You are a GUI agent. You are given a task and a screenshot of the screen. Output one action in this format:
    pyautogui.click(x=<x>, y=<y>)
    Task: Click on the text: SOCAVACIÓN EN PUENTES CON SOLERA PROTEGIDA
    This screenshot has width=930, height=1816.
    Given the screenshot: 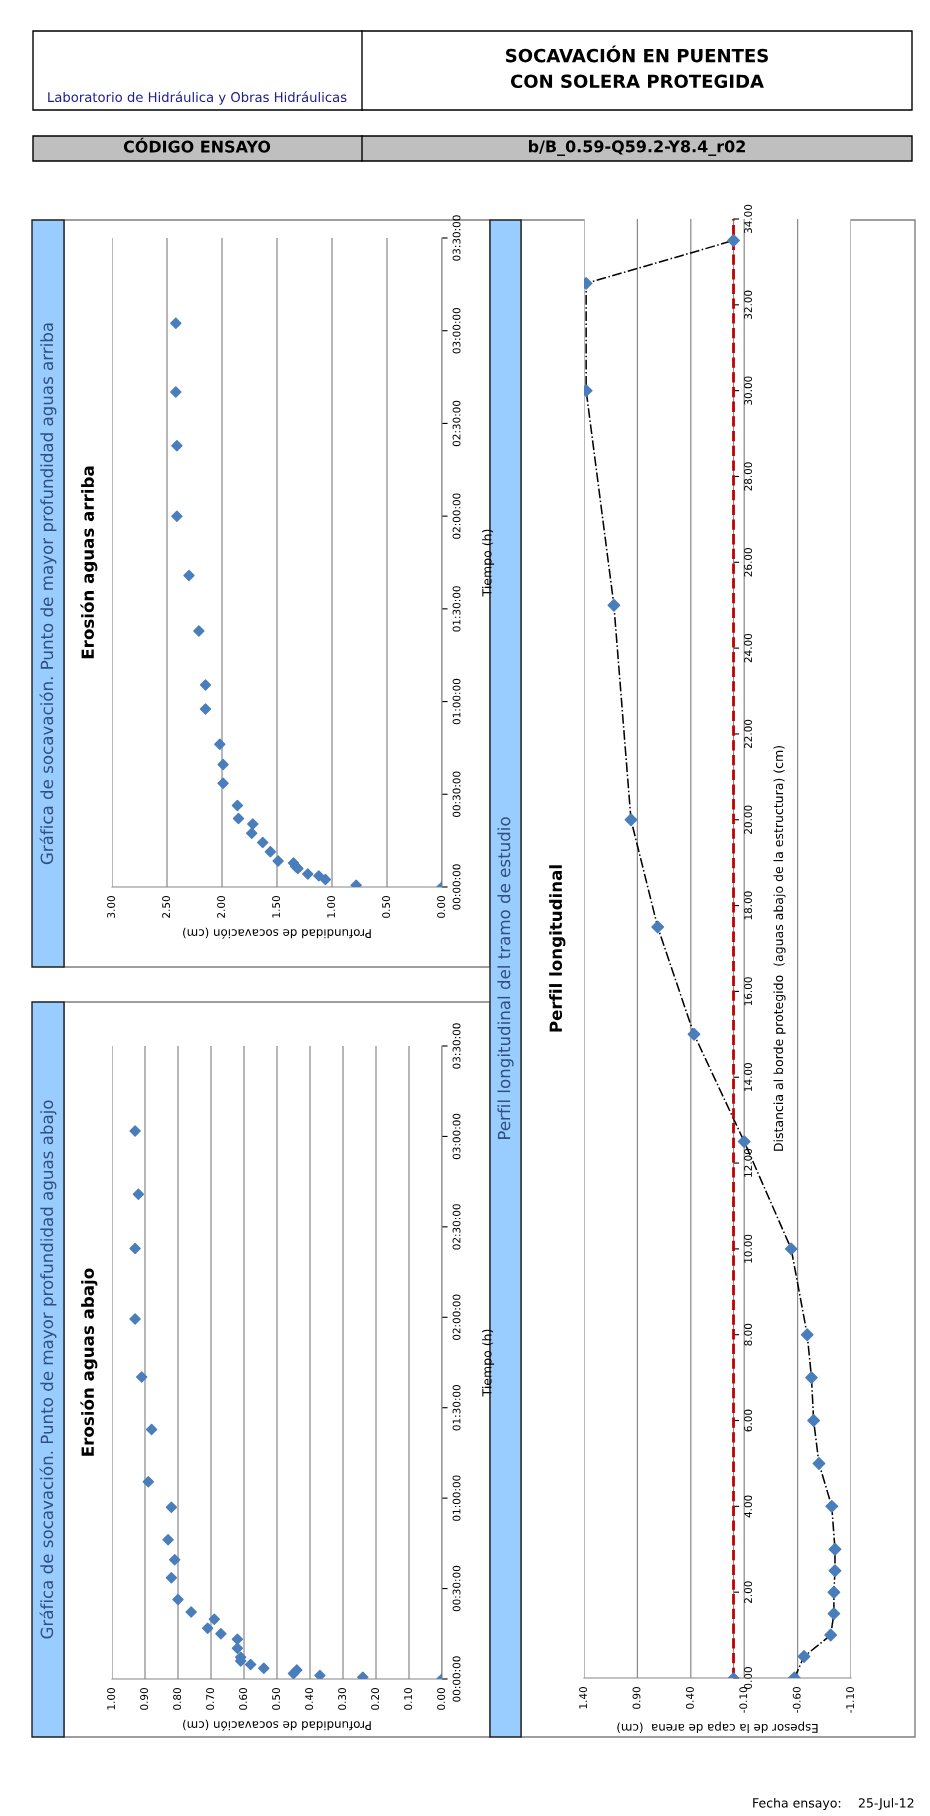 What is the action you would take?
    pyautogui.click(x=637, y=67)
    